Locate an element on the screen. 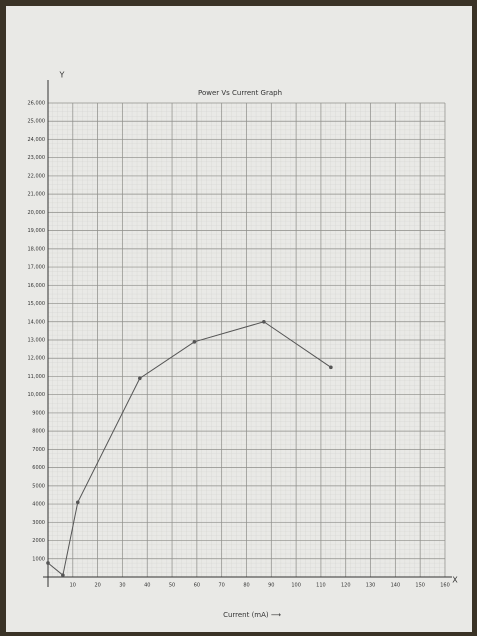 The height and width of the screenshot is (636, 477). y-tick-label: 4000 is located at coordinates (38, 505).